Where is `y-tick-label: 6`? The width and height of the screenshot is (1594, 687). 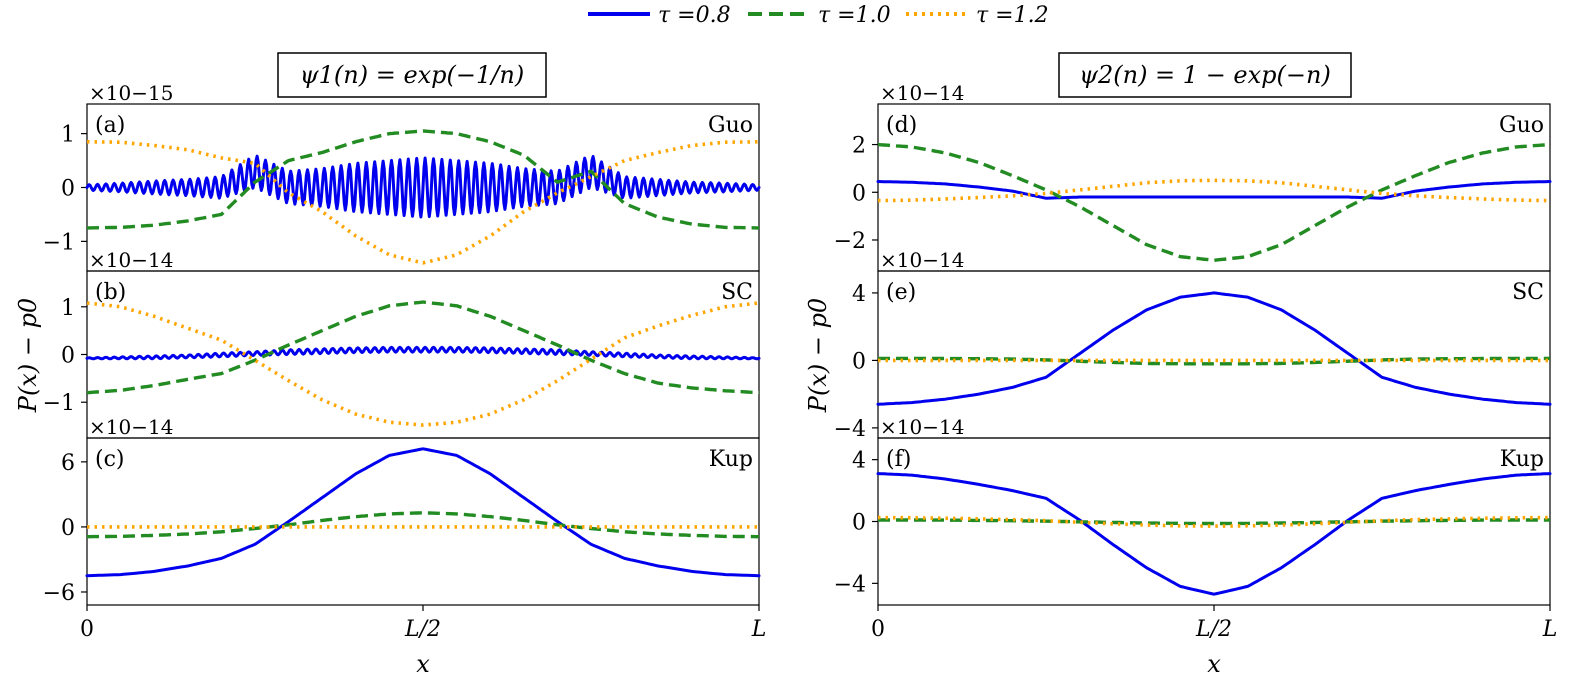 y-tick-label: 6 is located at coordinates (68, 463).